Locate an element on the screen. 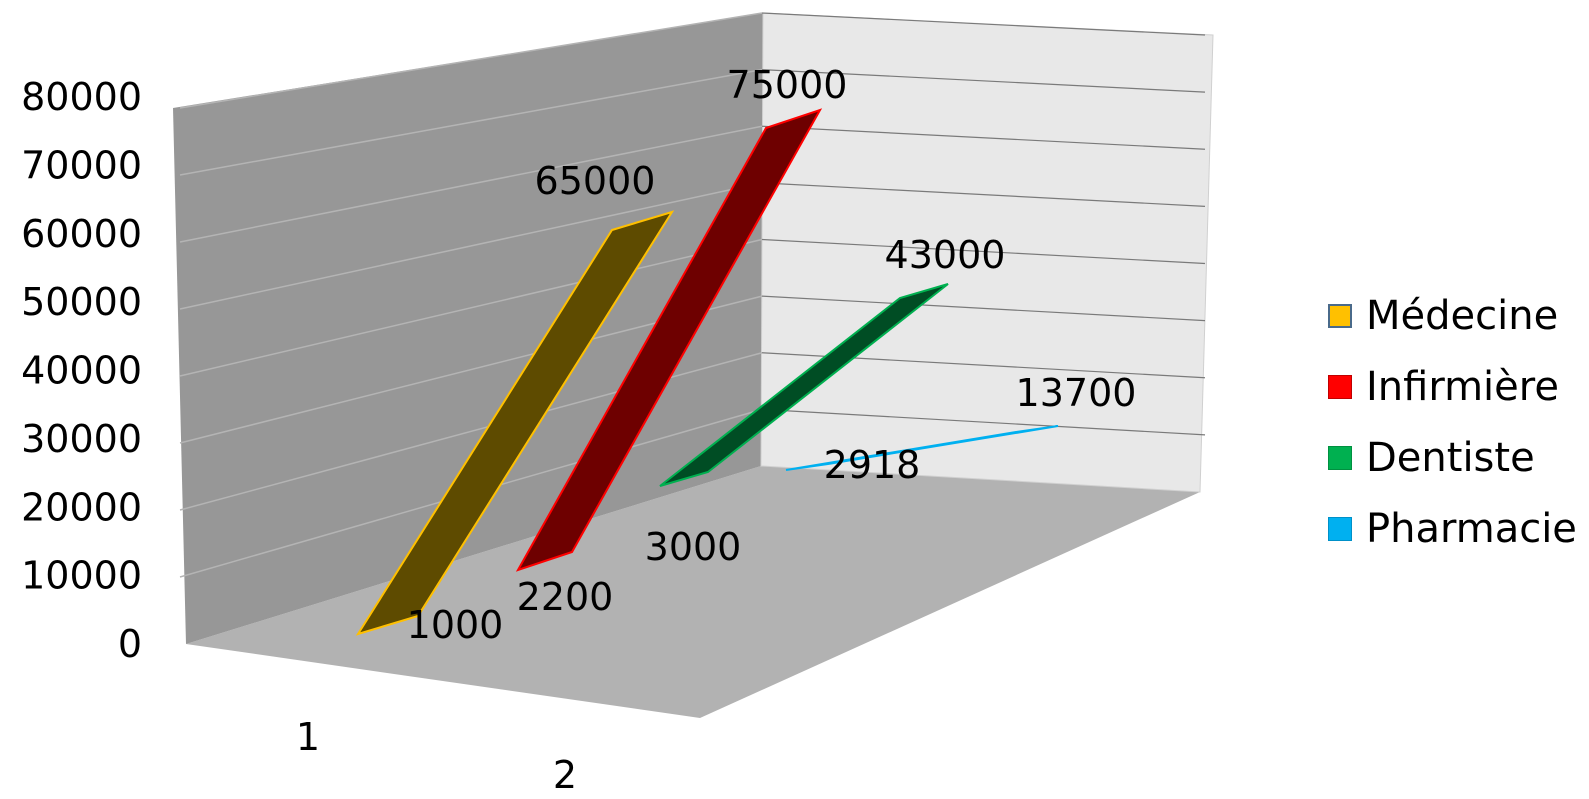 The width and height of the screenshot is (1589, 799). legend-item-infirmiere: Infirmière is located at coordinates (1452, 386).